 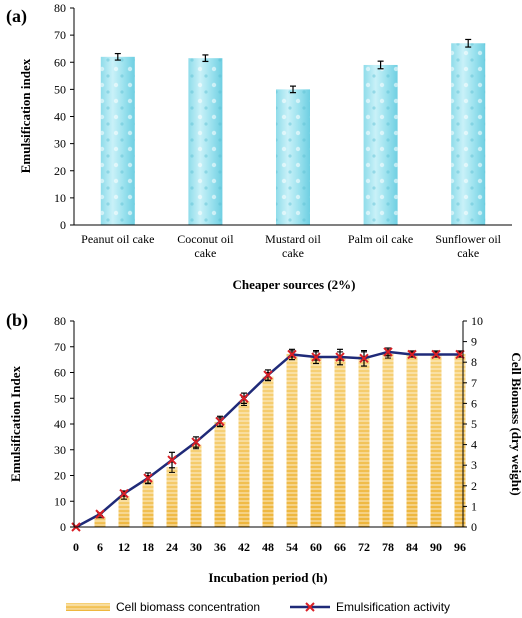 I want to click on panel-b-x-tick-label: 30, so click(x=196, y=547).